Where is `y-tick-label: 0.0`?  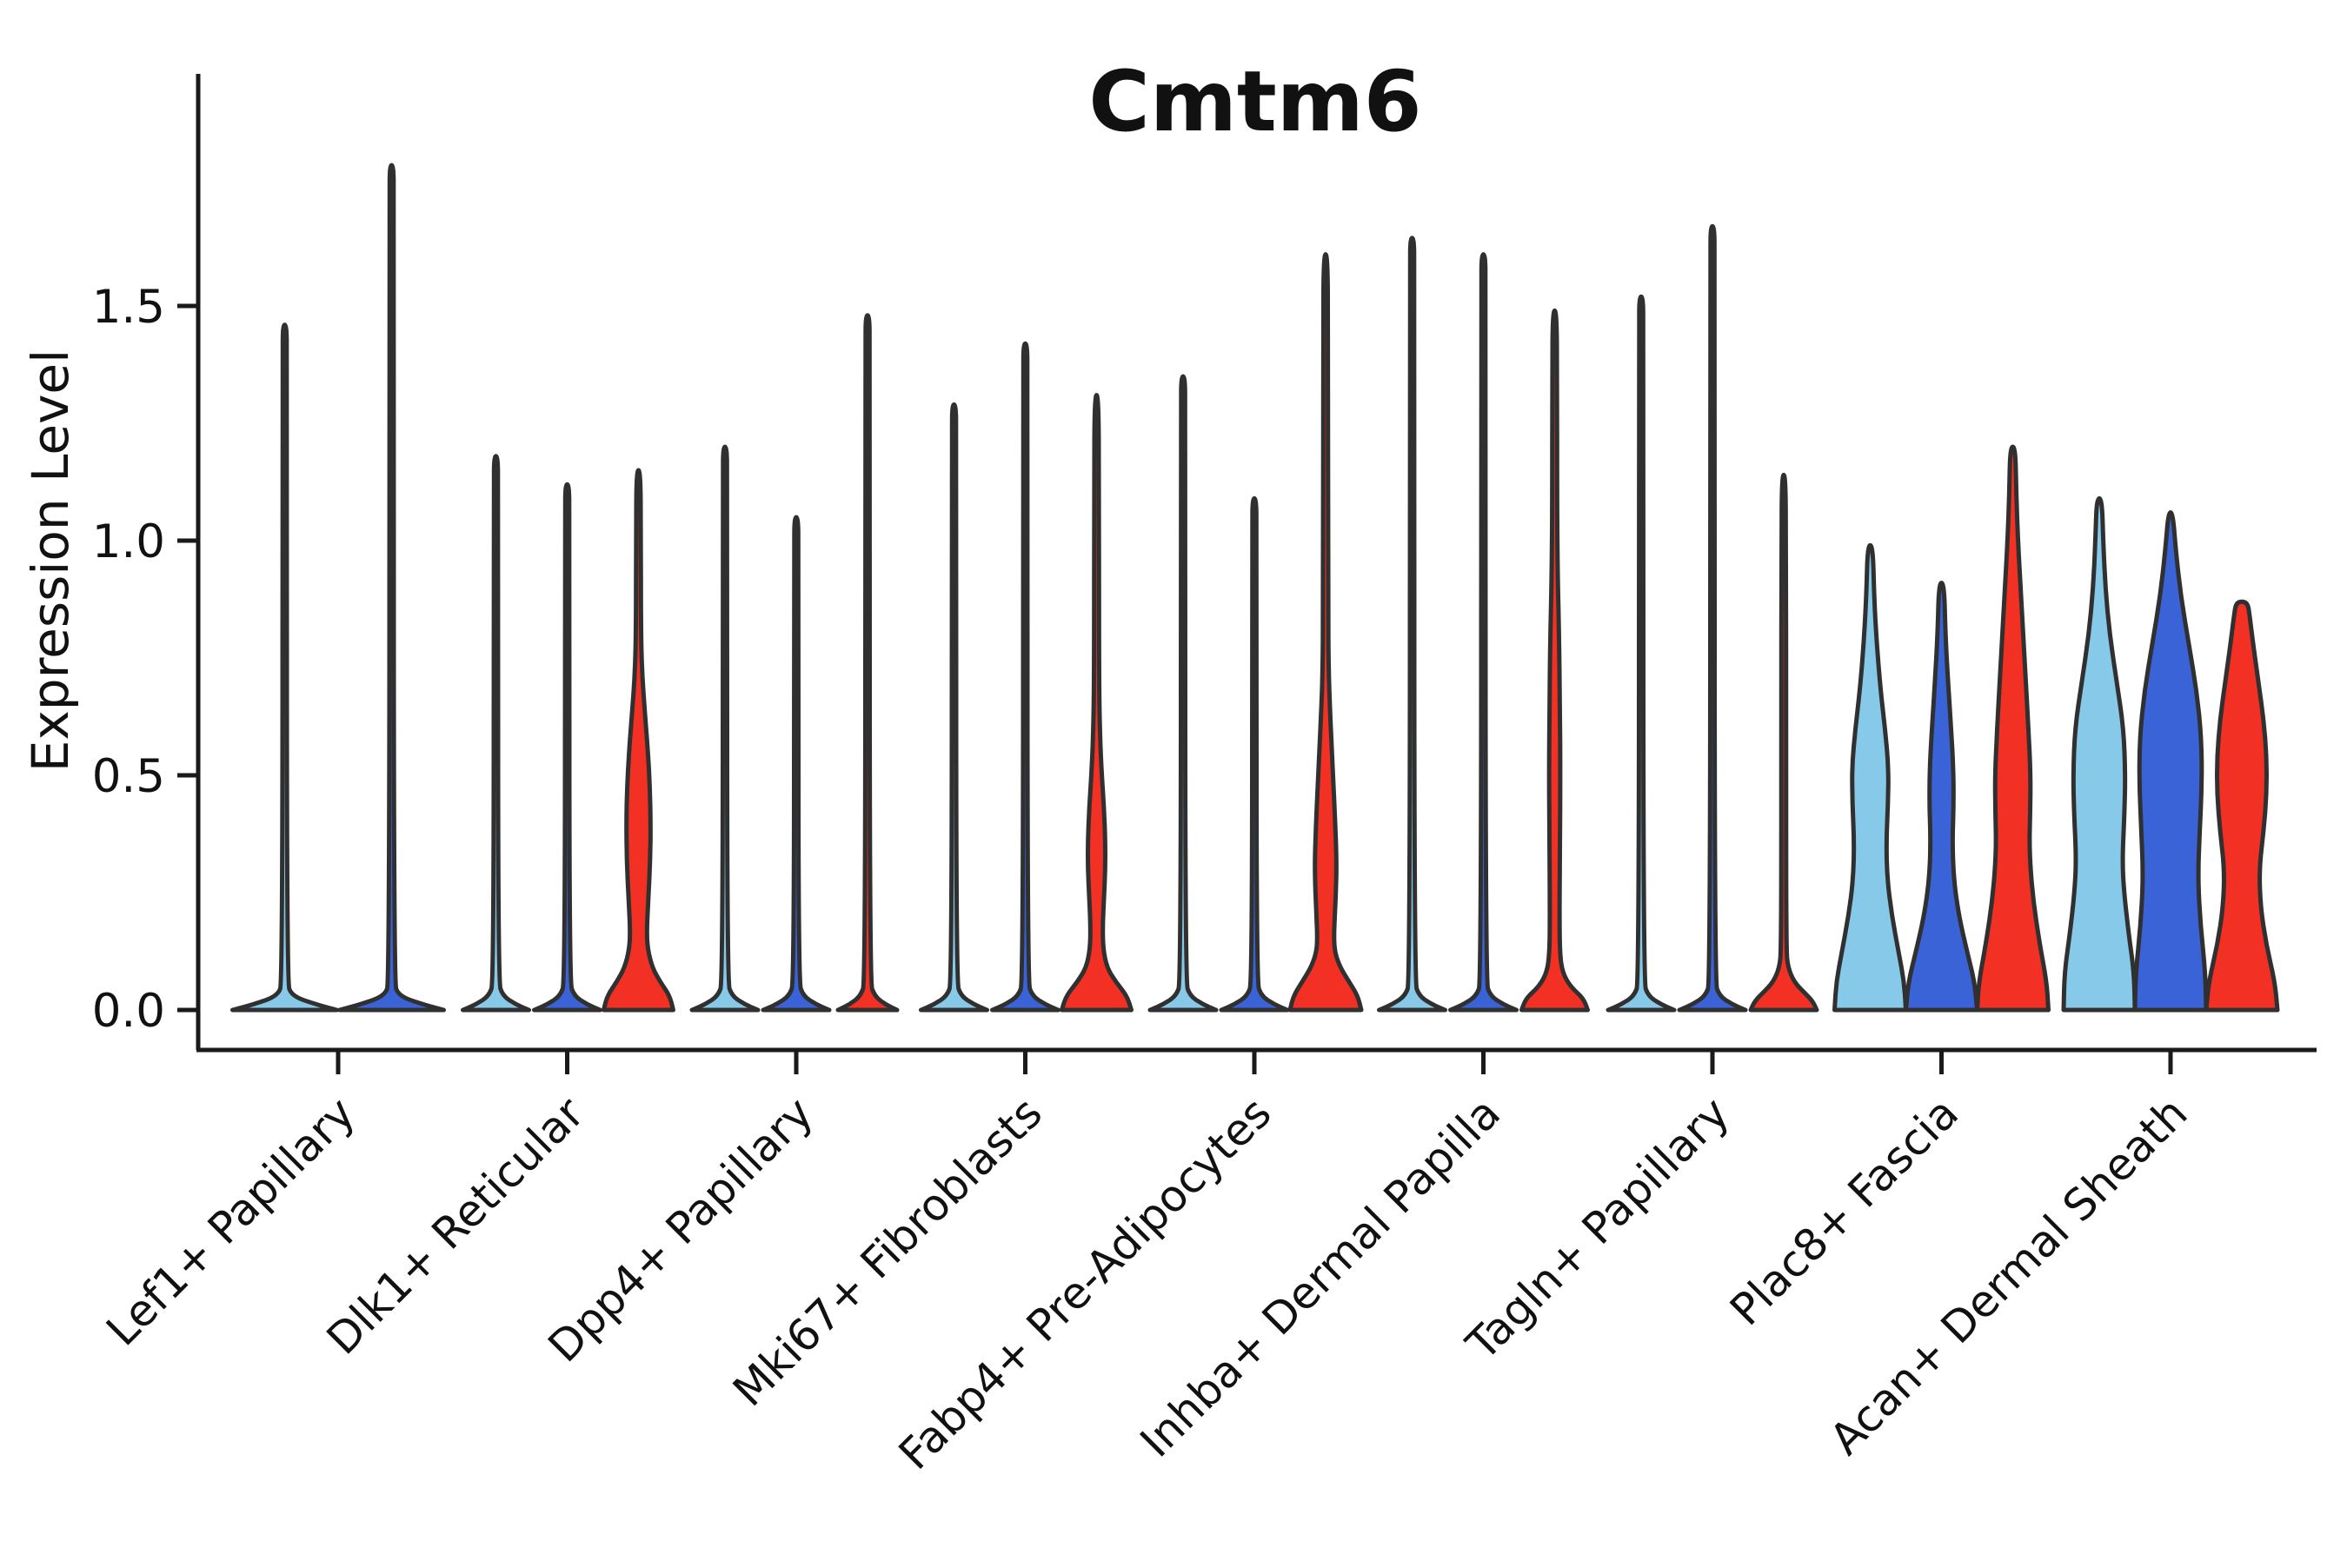 y-tick-label: 0.0 is located at coordinates (128, 1011).